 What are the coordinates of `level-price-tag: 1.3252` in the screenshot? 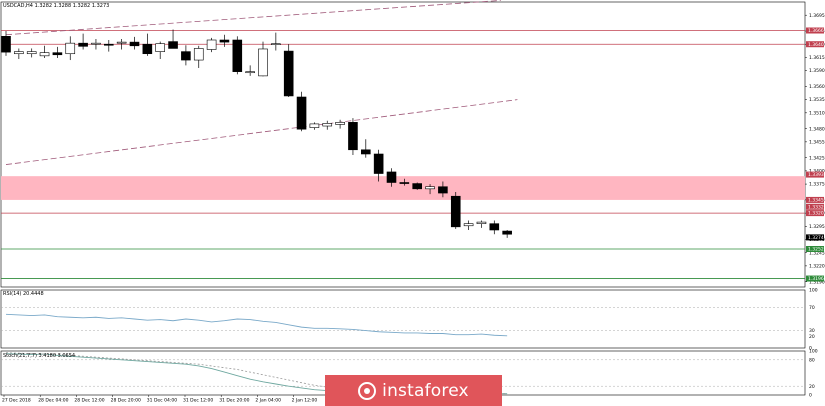 It's located at (816, 250).